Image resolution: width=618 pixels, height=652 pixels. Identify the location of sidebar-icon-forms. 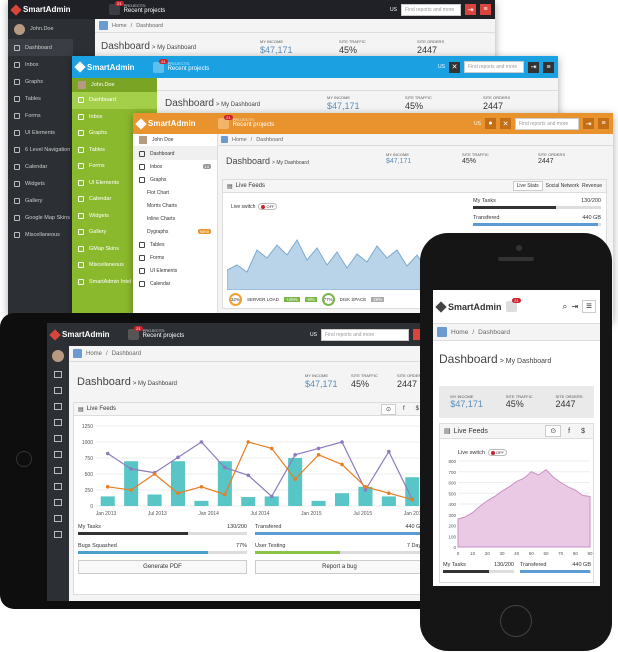
(58, 438).